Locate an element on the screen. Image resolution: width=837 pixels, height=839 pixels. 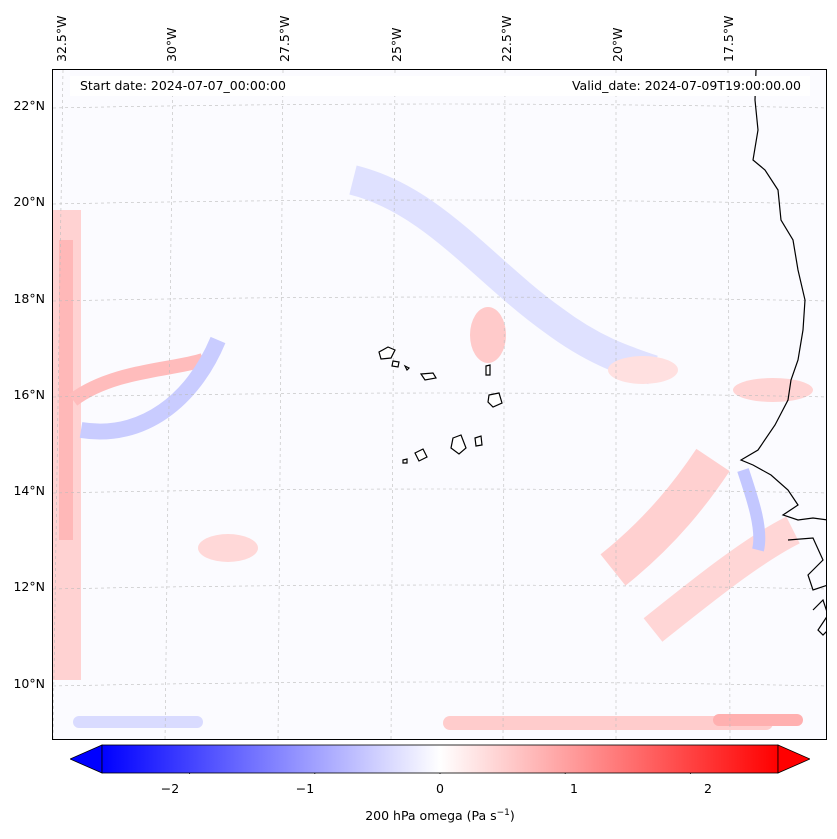
colorbar-gradient is located at coordinates (440, 761).